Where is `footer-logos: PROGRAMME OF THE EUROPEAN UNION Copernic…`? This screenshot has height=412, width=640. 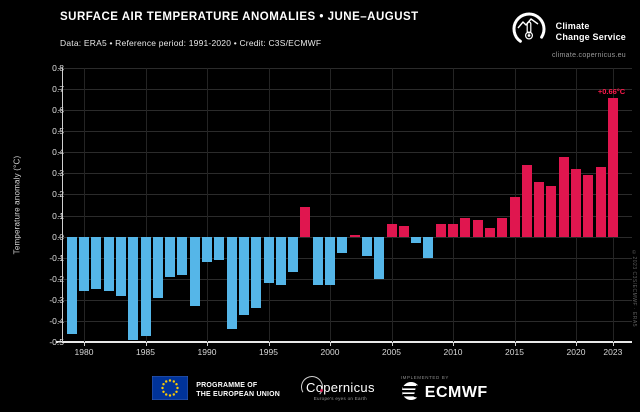 footer-logos: PROGRAMME OF THE EUROPEAN UNION Copernic… is located at coordinates (320, 390).